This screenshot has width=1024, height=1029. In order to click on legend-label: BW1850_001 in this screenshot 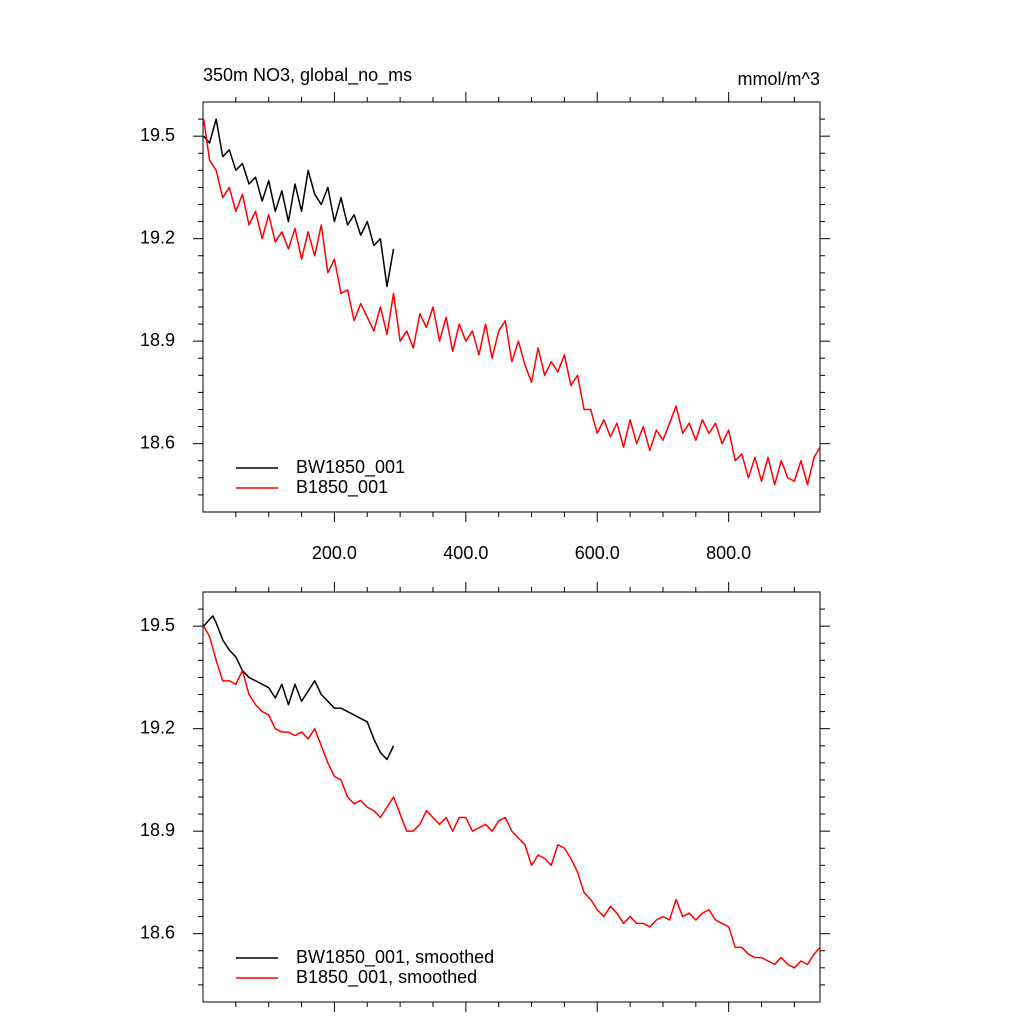, I will do `click(350, 467)`.